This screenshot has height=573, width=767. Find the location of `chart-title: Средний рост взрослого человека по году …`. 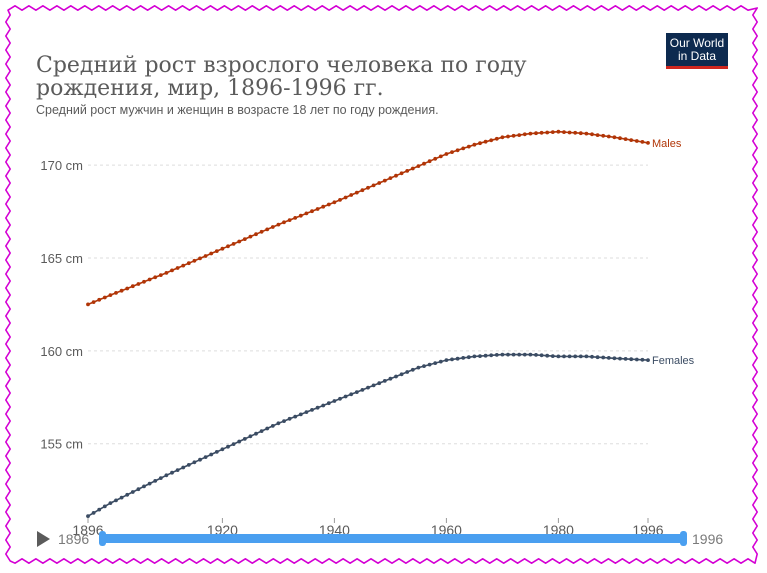

chart-title: Средний рост взрослого человека по году … is located at coordinates (281, 77).